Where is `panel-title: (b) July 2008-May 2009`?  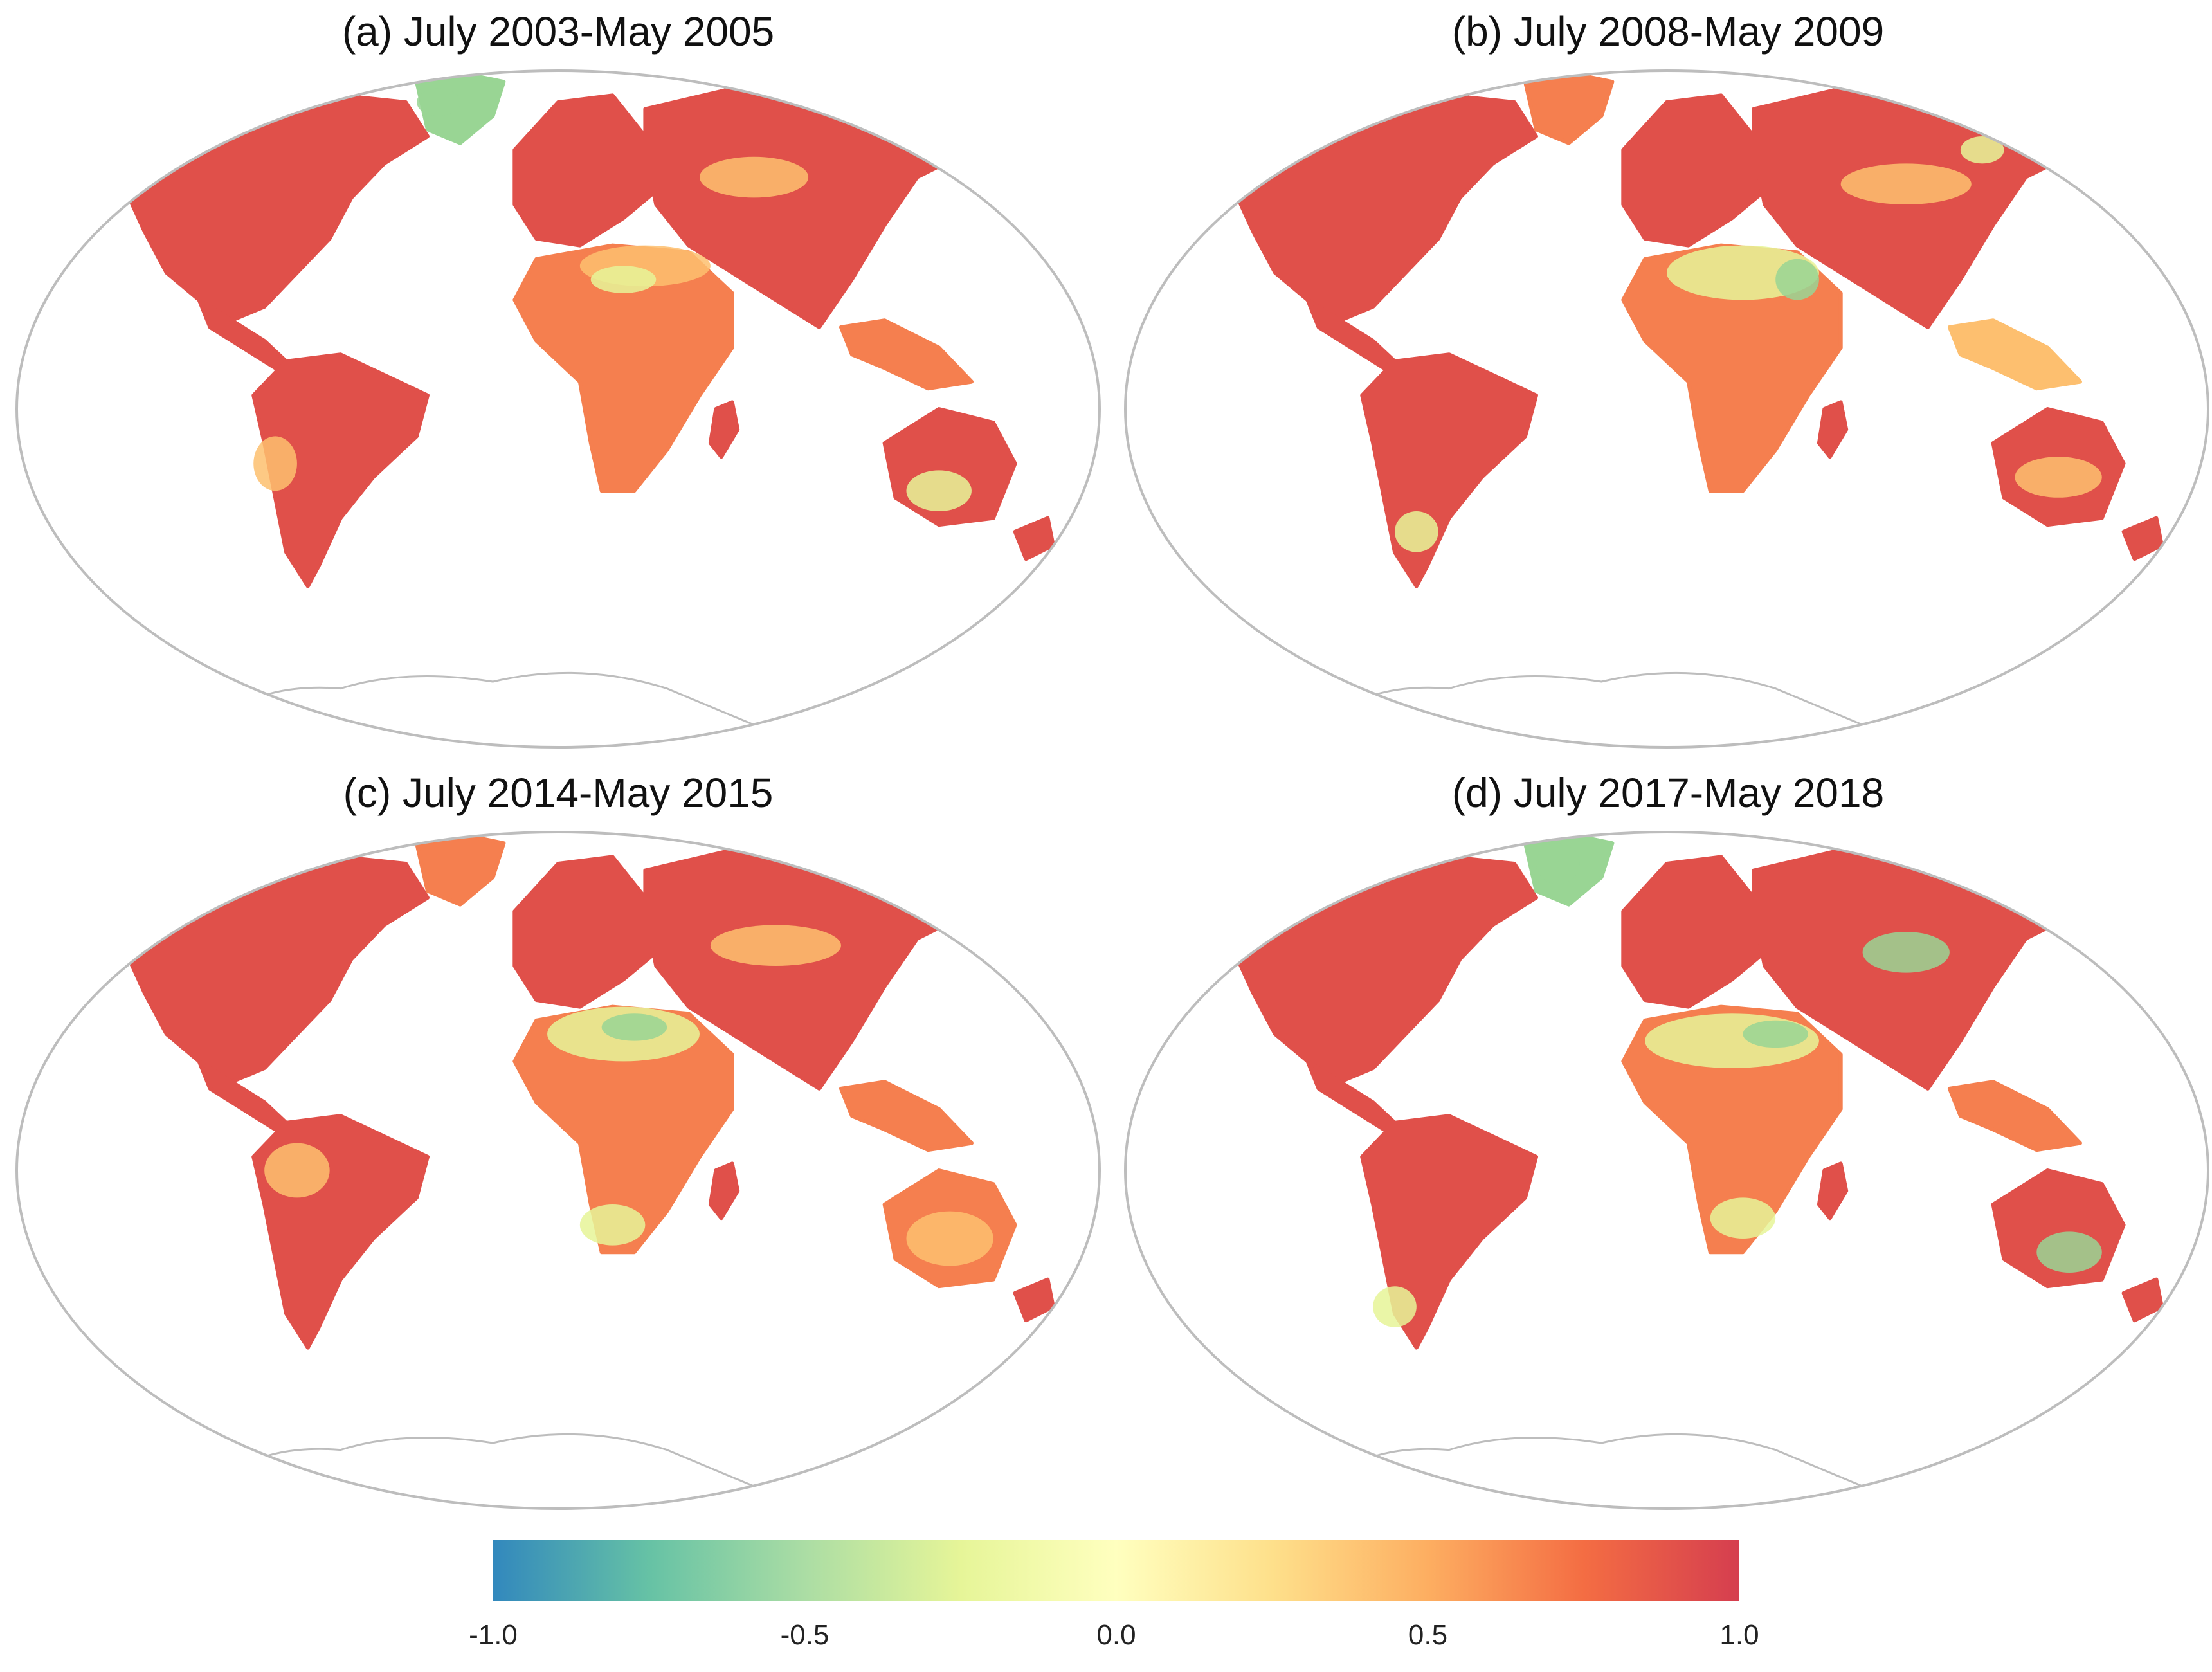
panel-title: (b) July 2008-May 2009 is located at coordinates (1668, 31).